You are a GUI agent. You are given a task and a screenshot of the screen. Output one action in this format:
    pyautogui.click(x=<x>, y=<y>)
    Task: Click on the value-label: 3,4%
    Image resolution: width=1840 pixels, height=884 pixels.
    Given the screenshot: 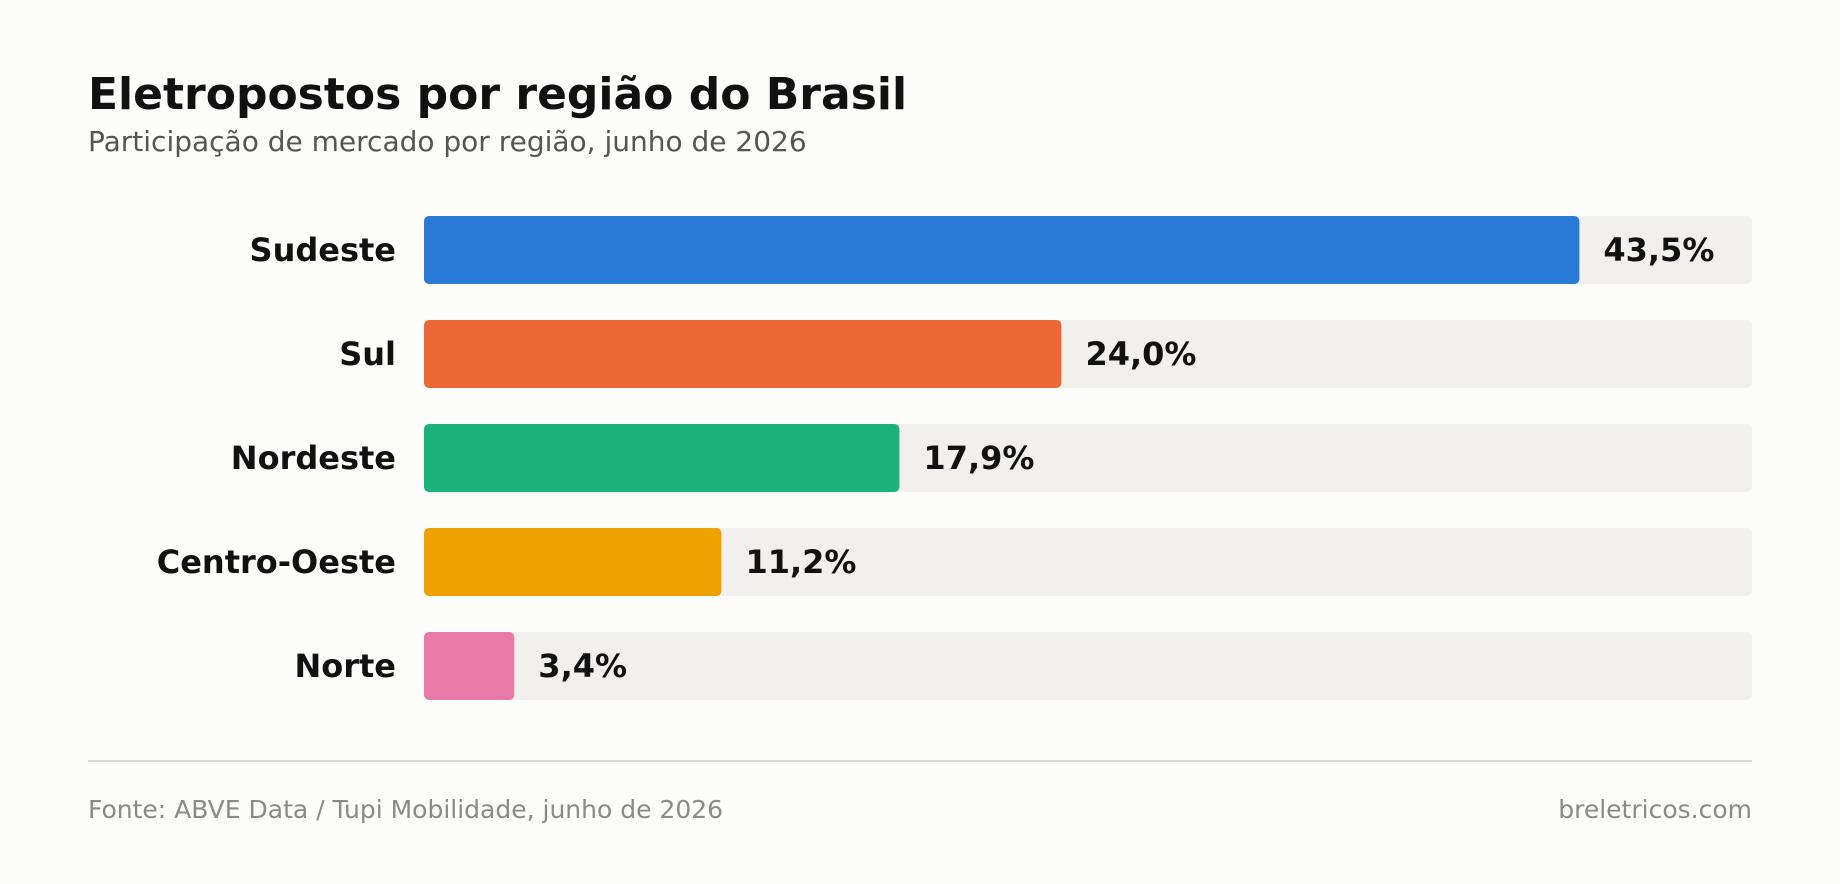 What is the action you would take?
    pyautogui.click(x=582, y=666)
    